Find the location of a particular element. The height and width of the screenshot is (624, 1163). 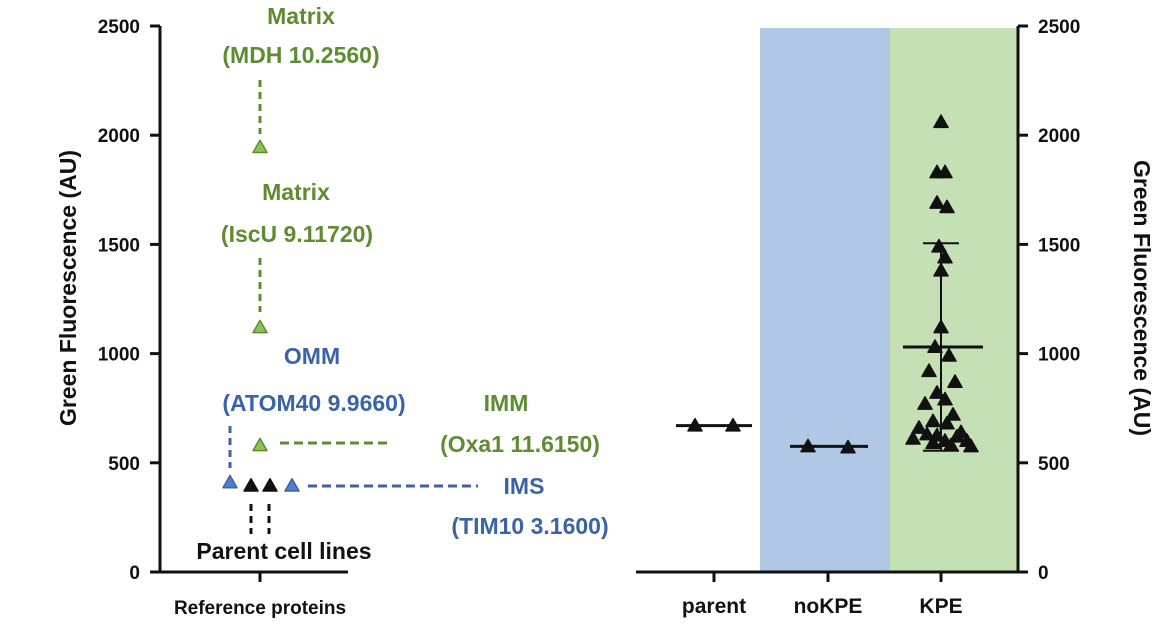

left-y-tick-label: 2500 is located at coordinates (119, 27).